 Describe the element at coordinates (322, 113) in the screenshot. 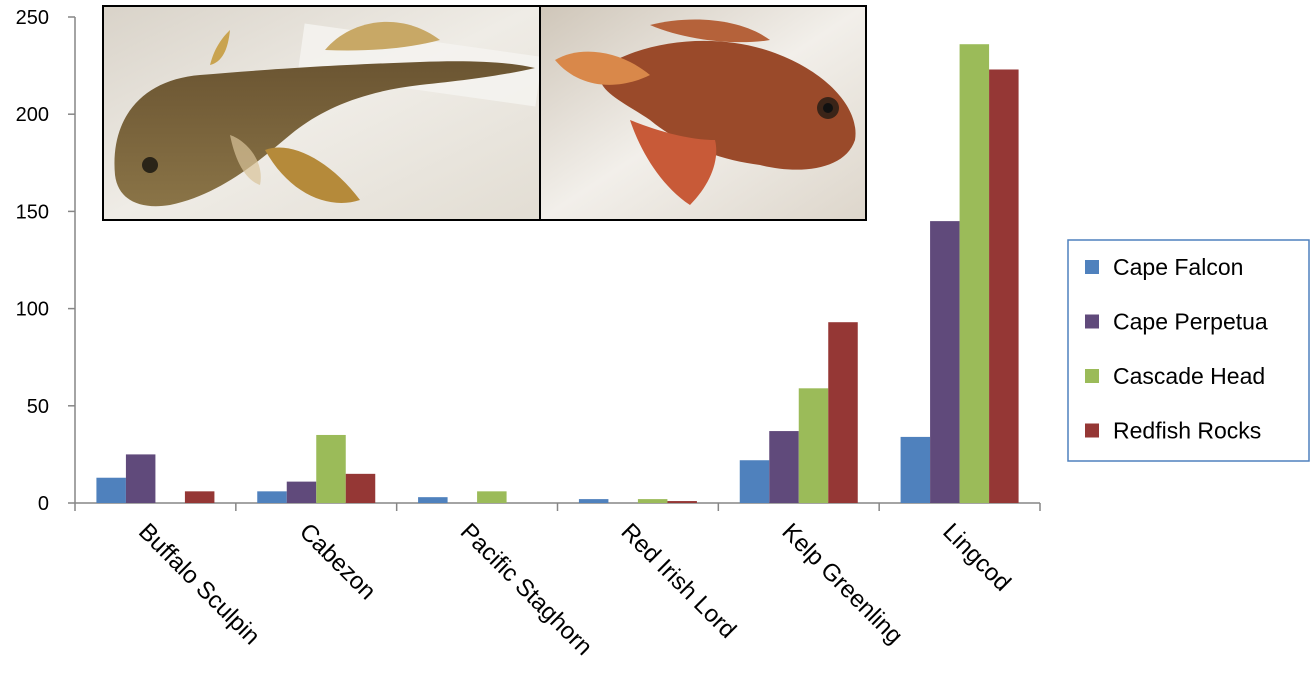

I see `sculpin-photo` at that location.